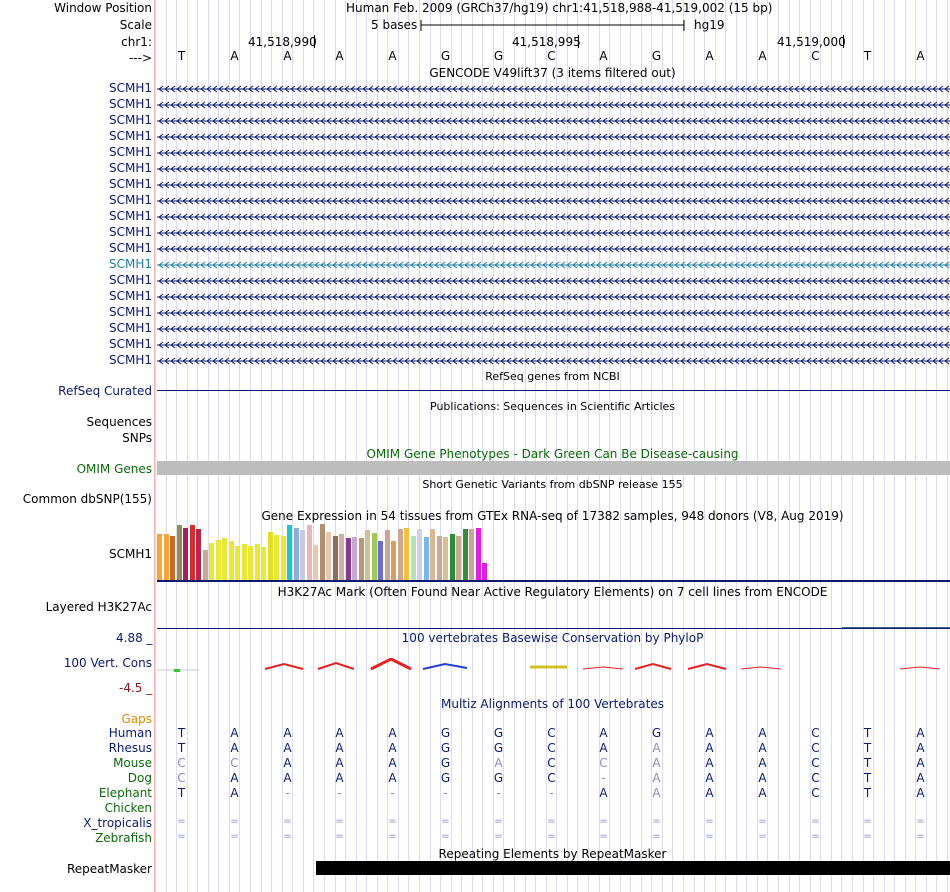  Describe the element at coordinates (552, 668) in the screenshot. I see `phylop-logo` at that location.